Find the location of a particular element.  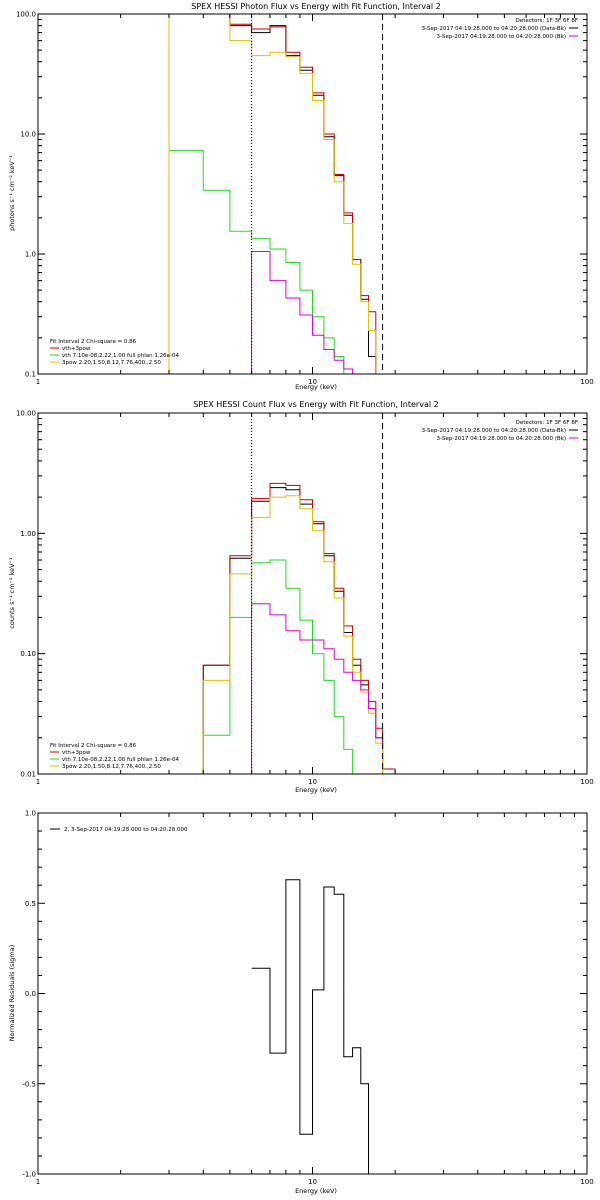

count-series-3pow is located at coordinates (299, 635).